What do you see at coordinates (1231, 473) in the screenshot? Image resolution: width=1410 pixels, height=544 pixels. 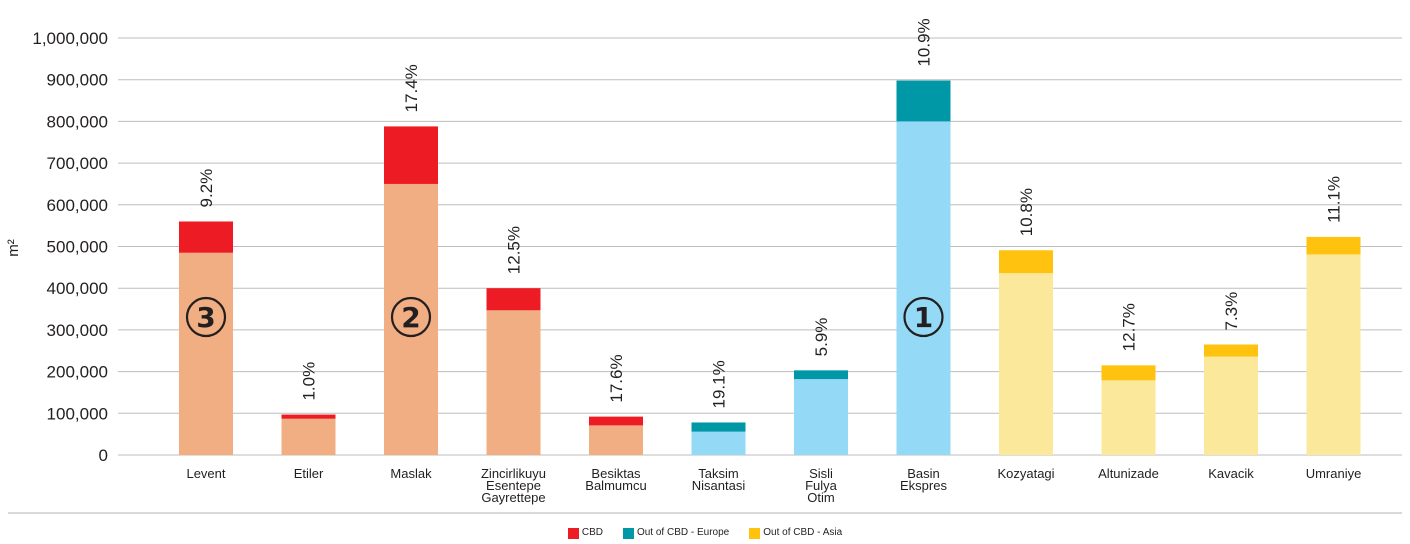 I see `x-category-label: Kavacik` at bounding box center [1231, 473].